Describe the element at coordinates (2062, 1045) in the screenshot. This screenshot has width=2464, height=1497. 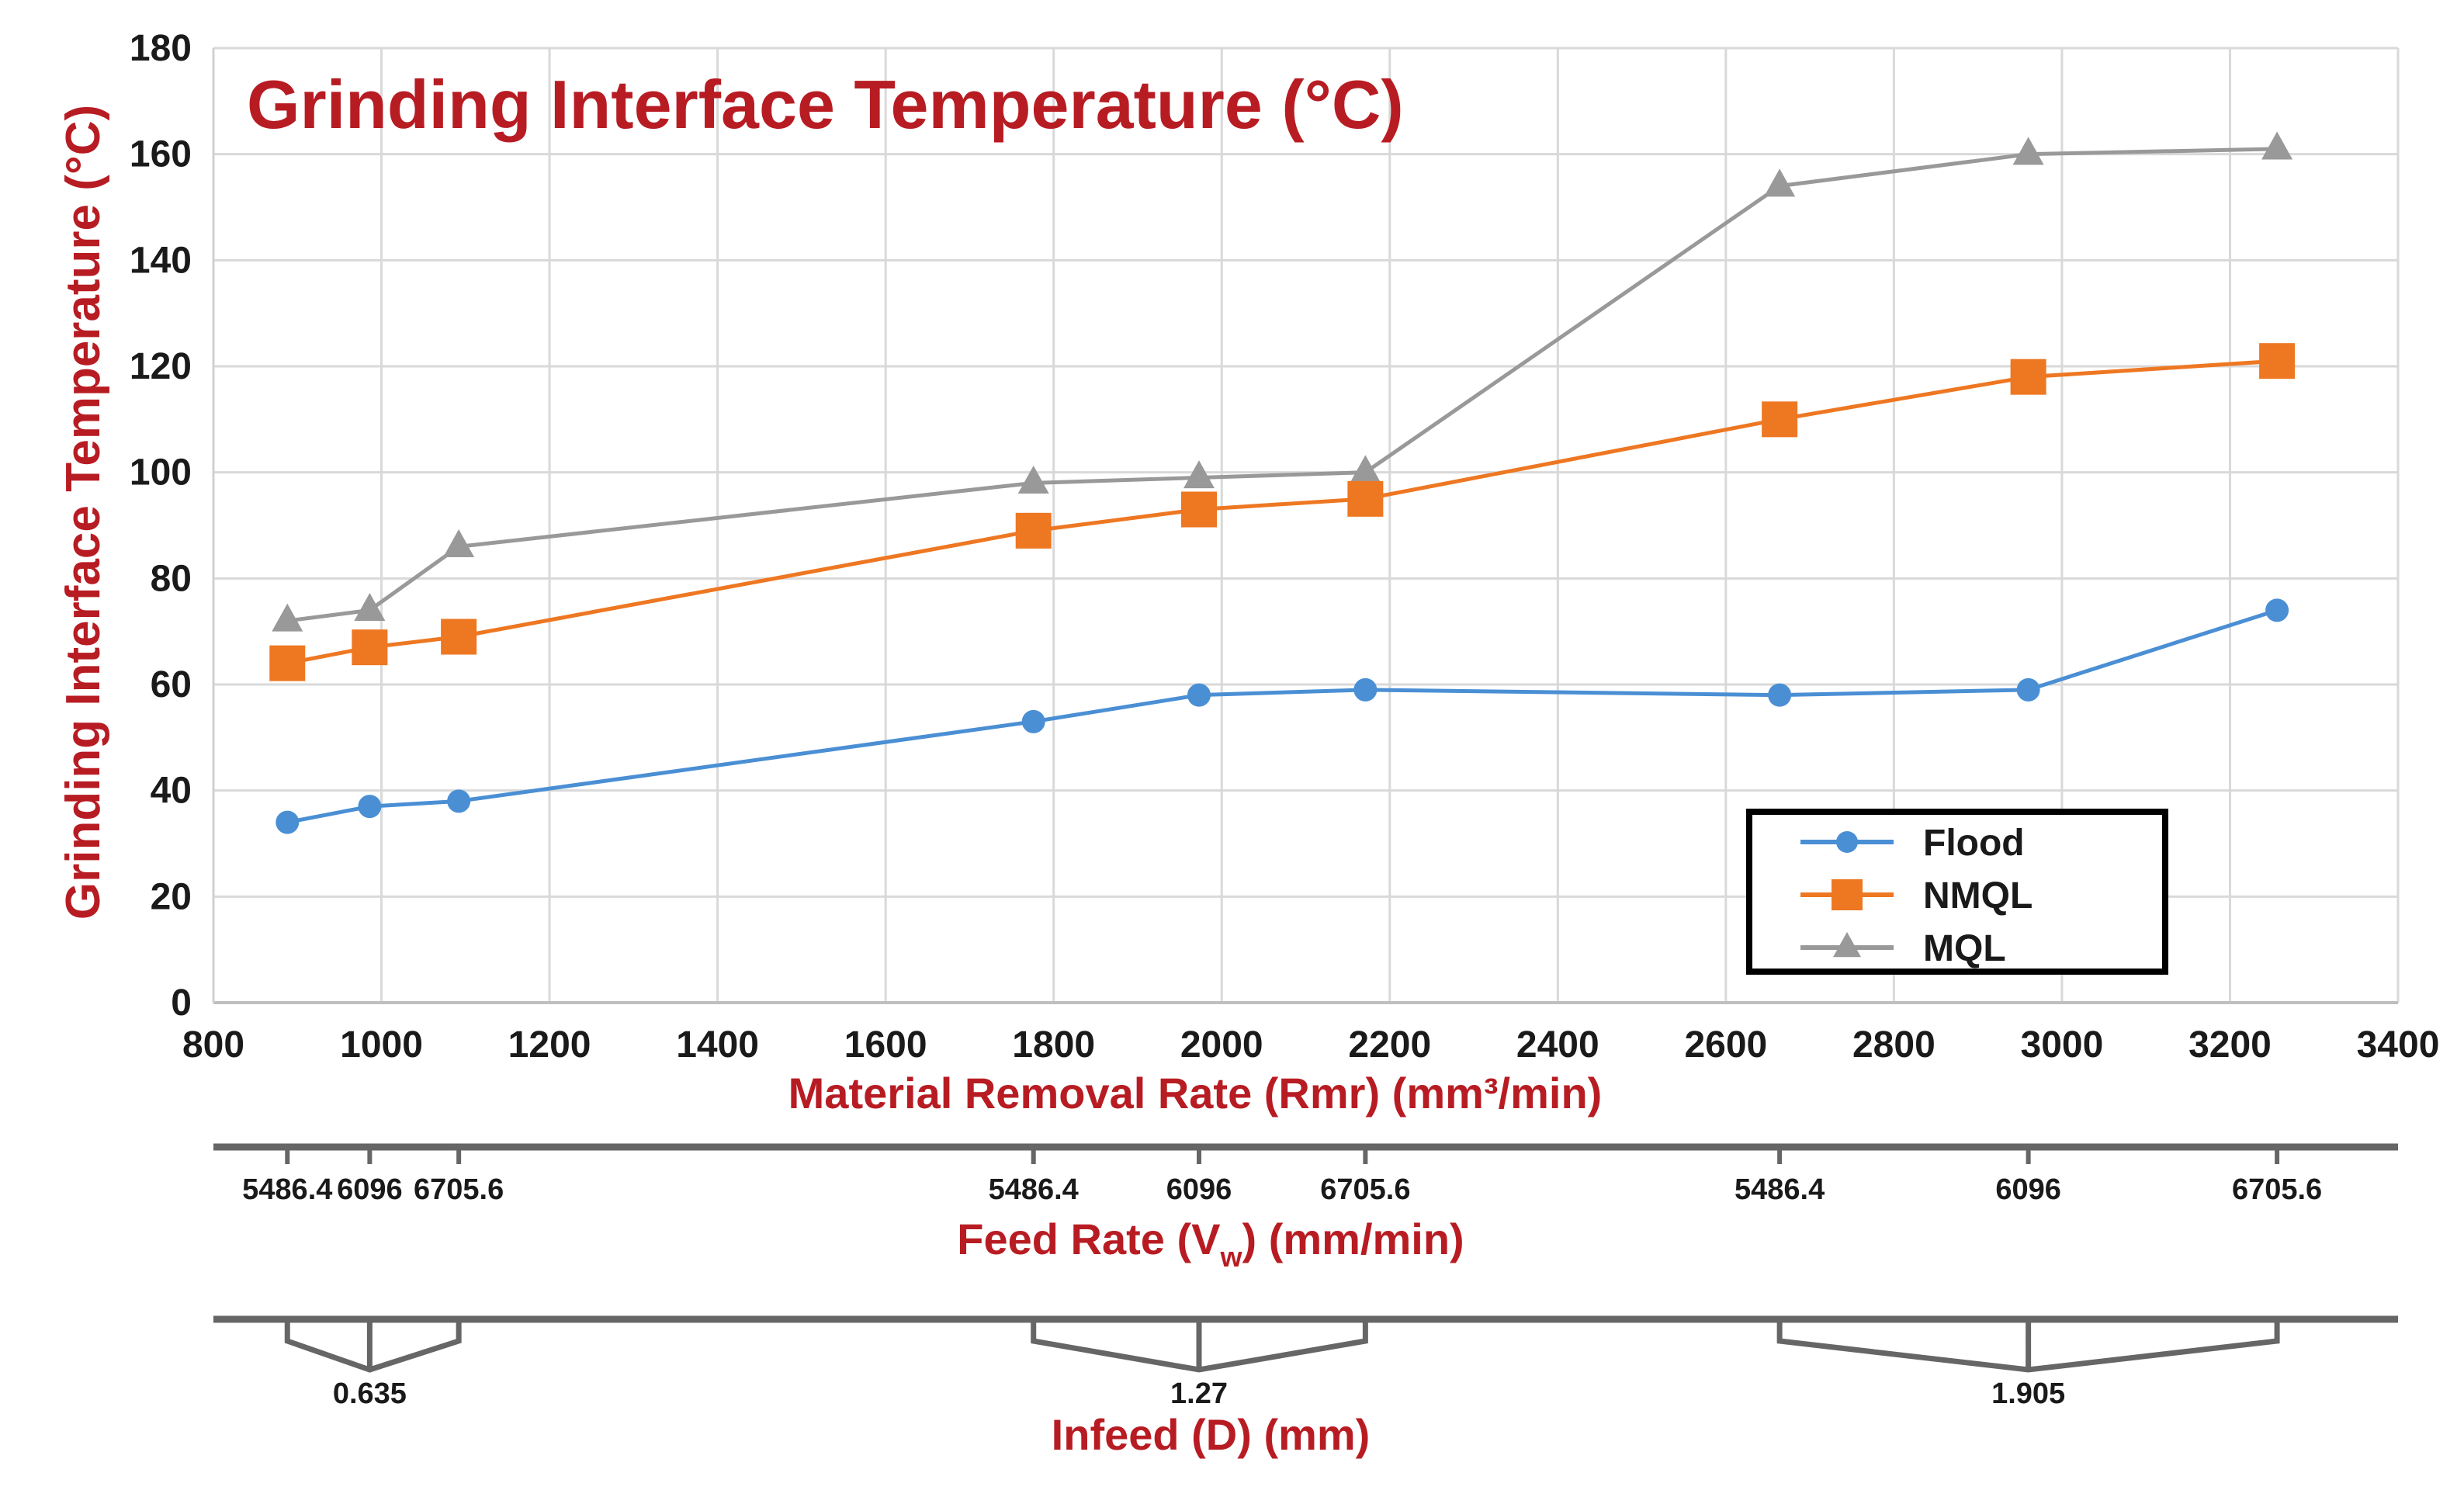
I see `x-tick-label: 3000` at that location.